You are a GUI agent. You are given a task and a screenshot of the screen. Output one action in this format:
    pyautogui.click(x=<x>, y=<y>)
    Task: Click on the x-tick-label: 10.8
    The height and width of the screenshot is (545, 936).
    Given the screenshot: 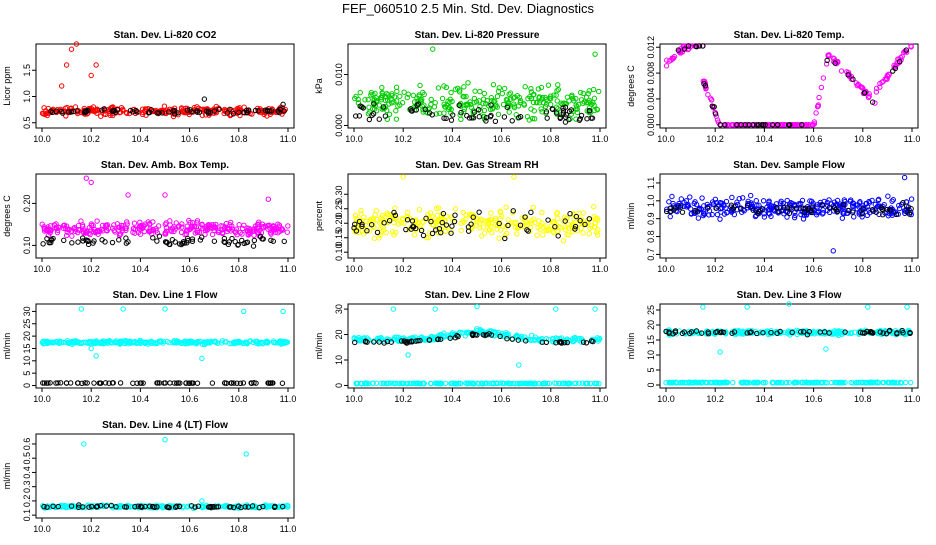 What is the action you would take?
    pyautogui.click(x=863, y=269)
    